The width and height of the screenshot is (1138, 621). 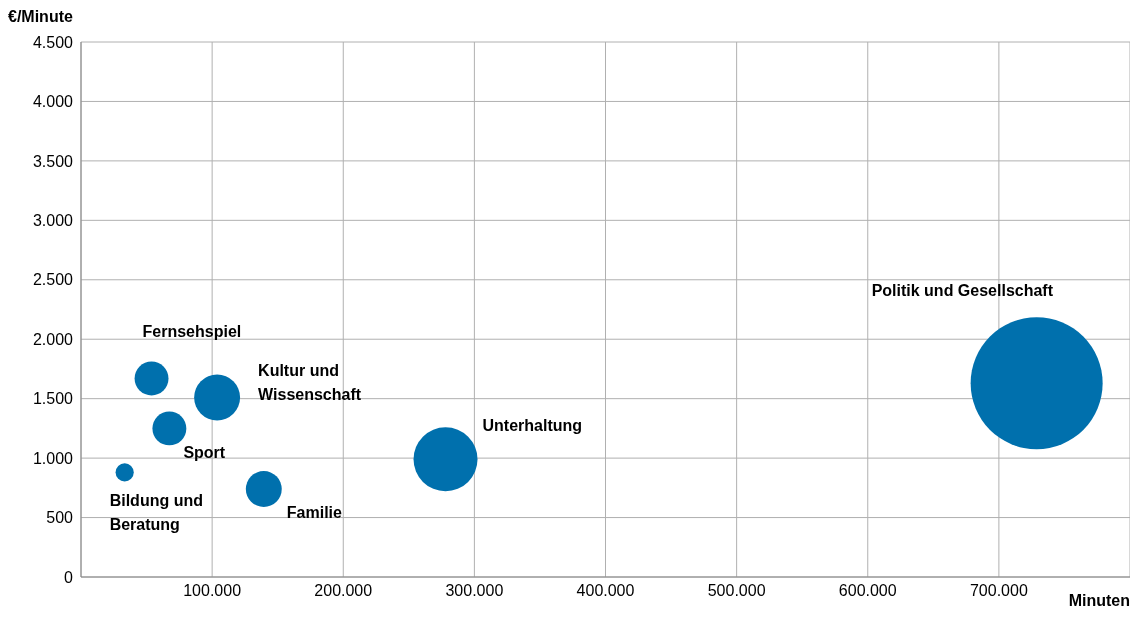 What do you see at coordinates (605, 591) in the screenshot?
I see `x-tick-label: 400.000` at bounding box center [605, 591].